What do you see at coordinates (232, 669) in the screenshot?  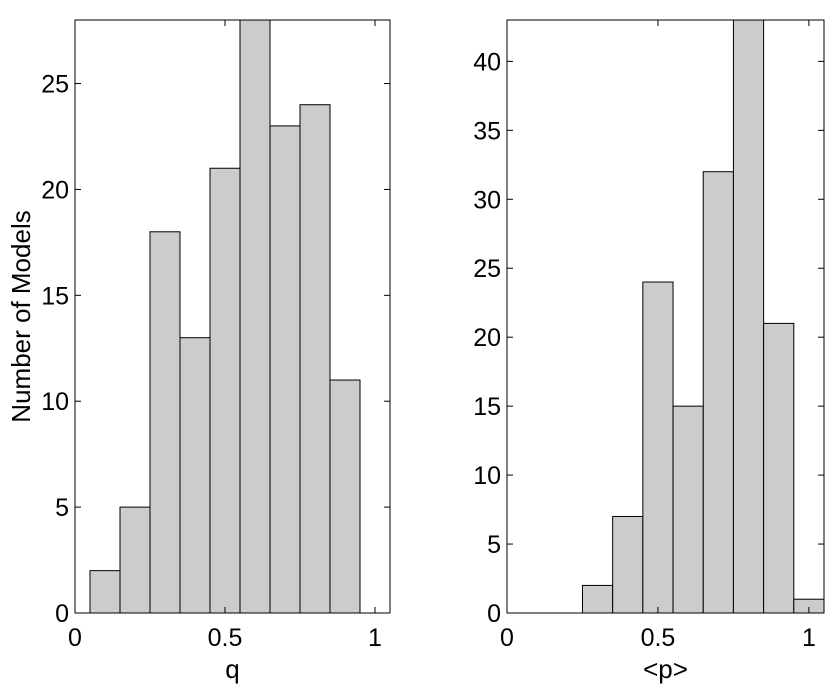 I see `x-axis-label: q` at bounding box center [232, 669].